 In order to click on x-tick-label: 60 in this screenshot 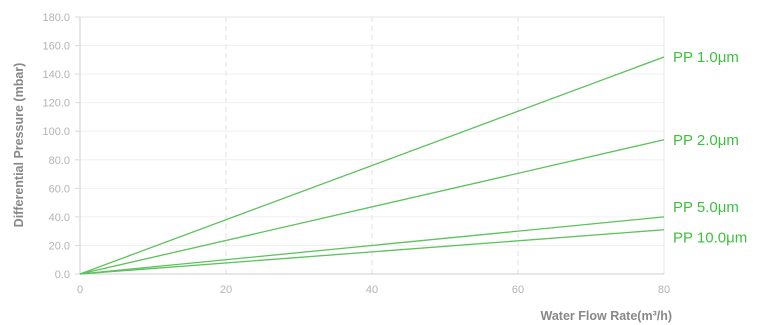, I will do `click(518, 290)`.